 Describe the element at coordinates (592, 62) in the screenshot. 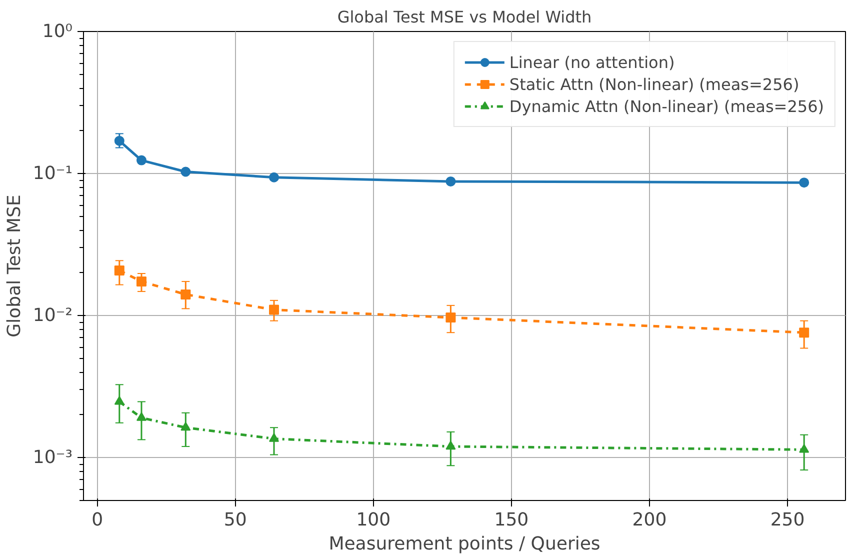

I see `legend-label: Linear (no attention)` at that location.